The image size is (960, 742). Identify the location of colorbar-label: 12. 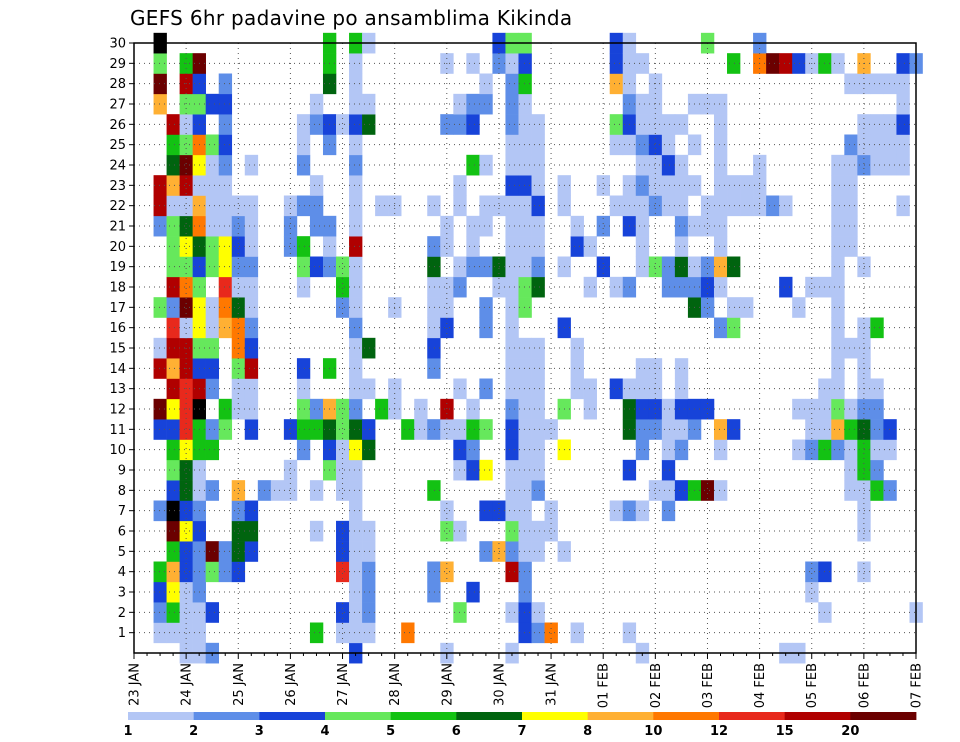
(719, 731).